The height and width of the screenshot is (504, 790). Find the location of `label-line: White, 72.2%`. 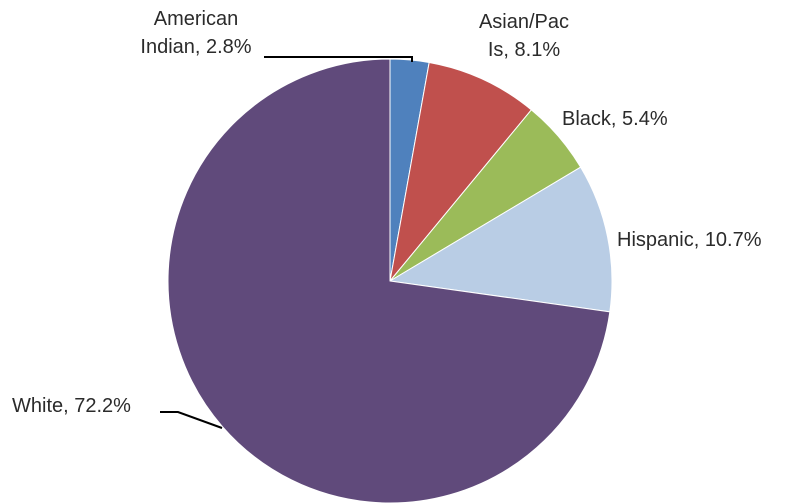

label-line: White, 72.2% is located at coordinates (71, 406).